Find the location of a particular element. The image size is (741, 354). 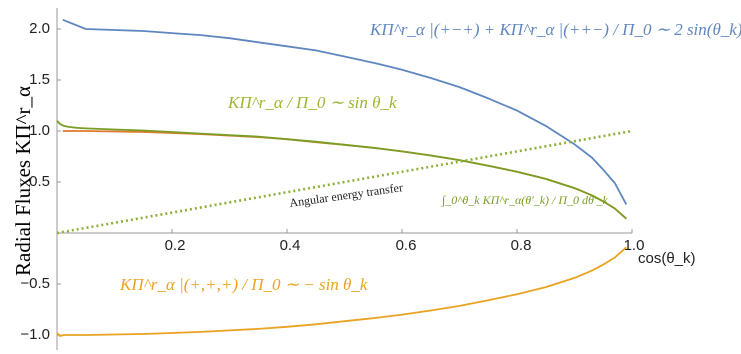

x-tick-labels: 0.2 0.4 0.6 0.8 1.0 is located at coordinates (405, 245).